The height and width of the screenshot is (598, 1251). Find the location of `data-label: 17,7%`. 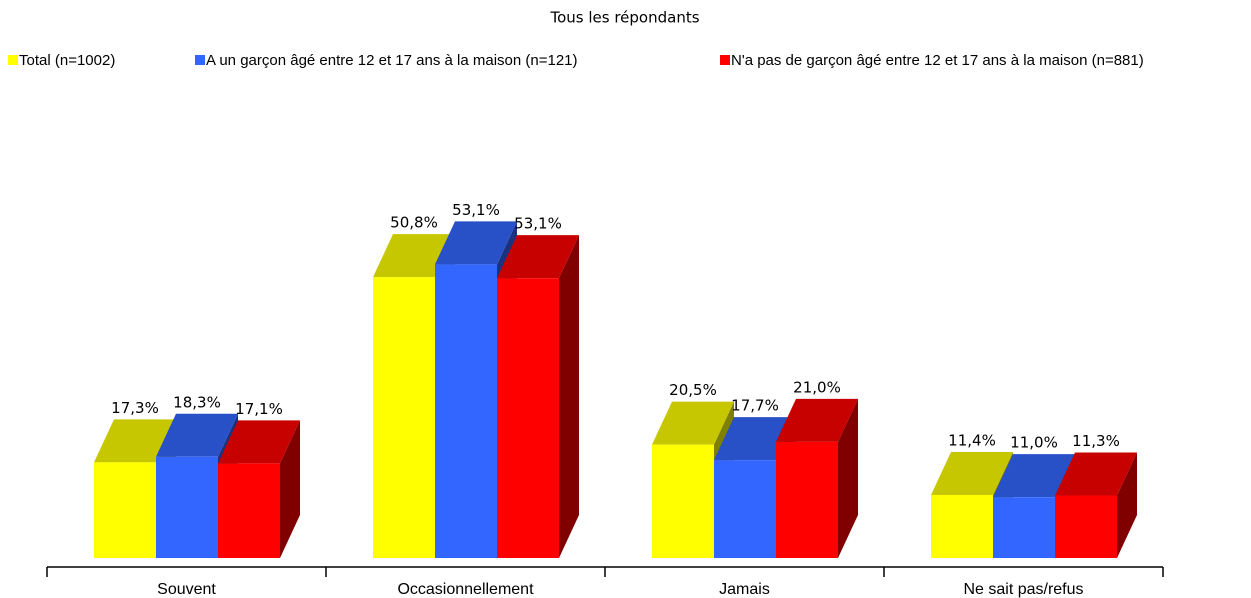

data-label: 17,7% is located at coordinates (755, 406).